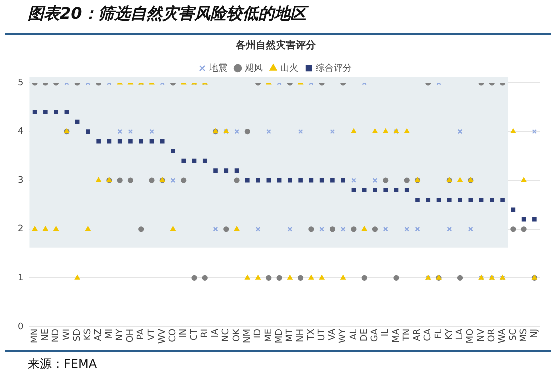  What do you see at coordinates (439, 334) in the screenshot?
I see `x-tick-label: FL` at bounding box center [439, 334].